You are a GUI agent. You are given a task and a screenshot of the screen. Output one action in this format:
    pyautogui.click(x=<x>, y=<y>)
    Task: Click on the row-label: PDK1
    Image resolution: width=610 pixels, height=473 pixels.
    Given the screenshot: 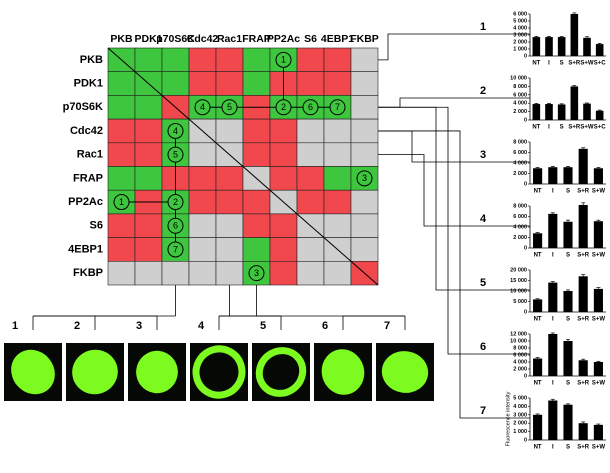 What is the action you would take?
    pyautogui.click(x=88, y=83)
    